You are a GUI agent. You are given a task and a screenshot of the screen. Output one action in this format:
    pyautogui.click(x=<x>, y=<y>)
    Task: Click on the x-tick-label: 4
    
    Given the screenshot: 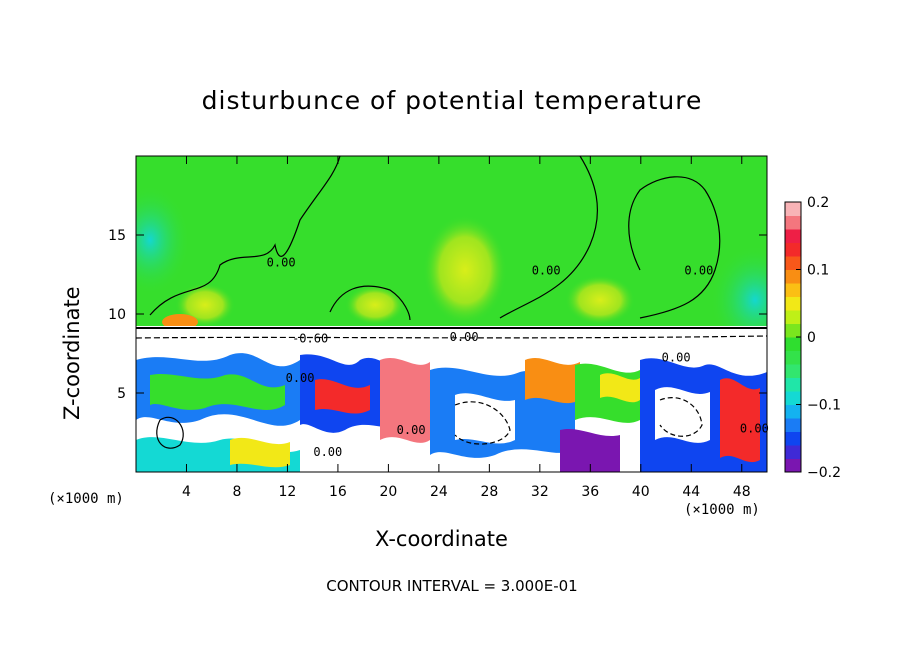 What is the action you would take?
    pyautogui.click(x=186, y=492)
    